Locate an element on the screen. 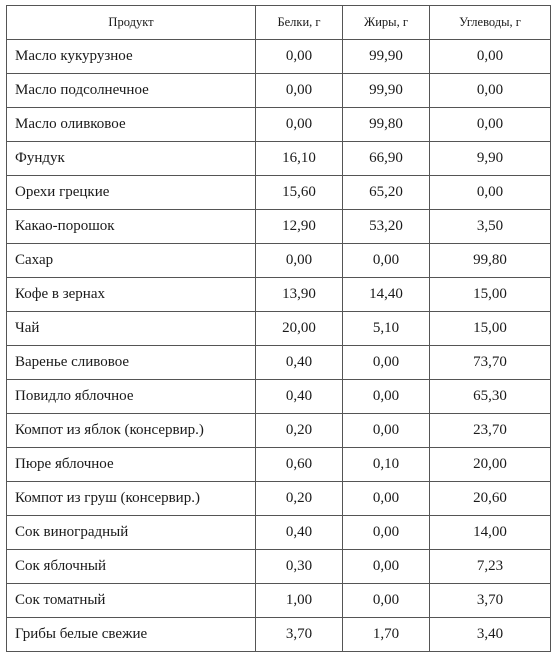 This screenshot has width=556, height=663. carbs-cell: 3,70 is located at coordinates (490, 600).